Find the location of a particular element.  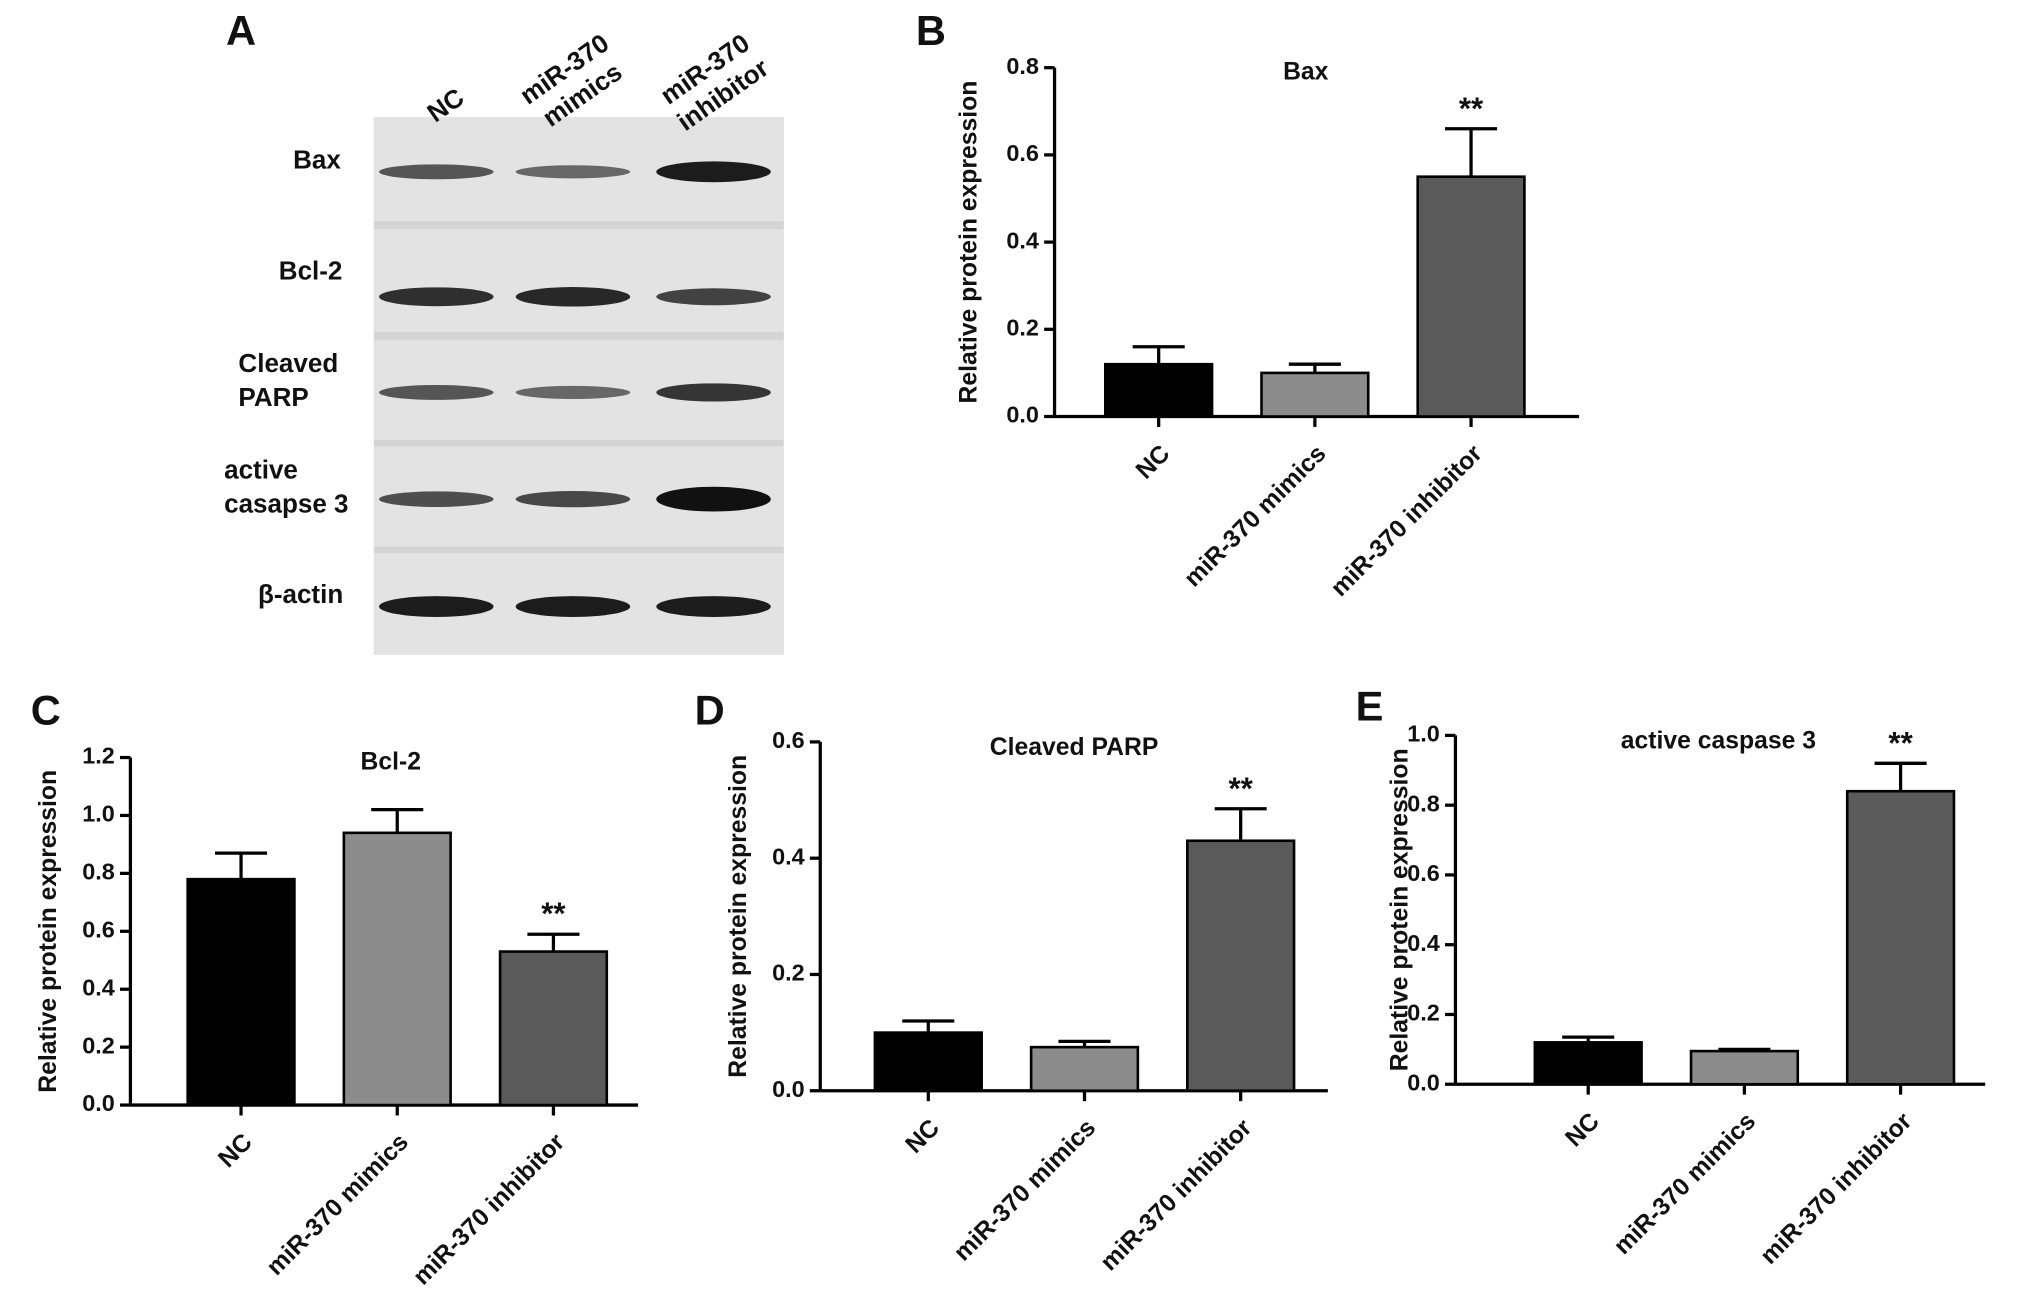

row-label: Bcl-2 is located at coordinates (311, 271).